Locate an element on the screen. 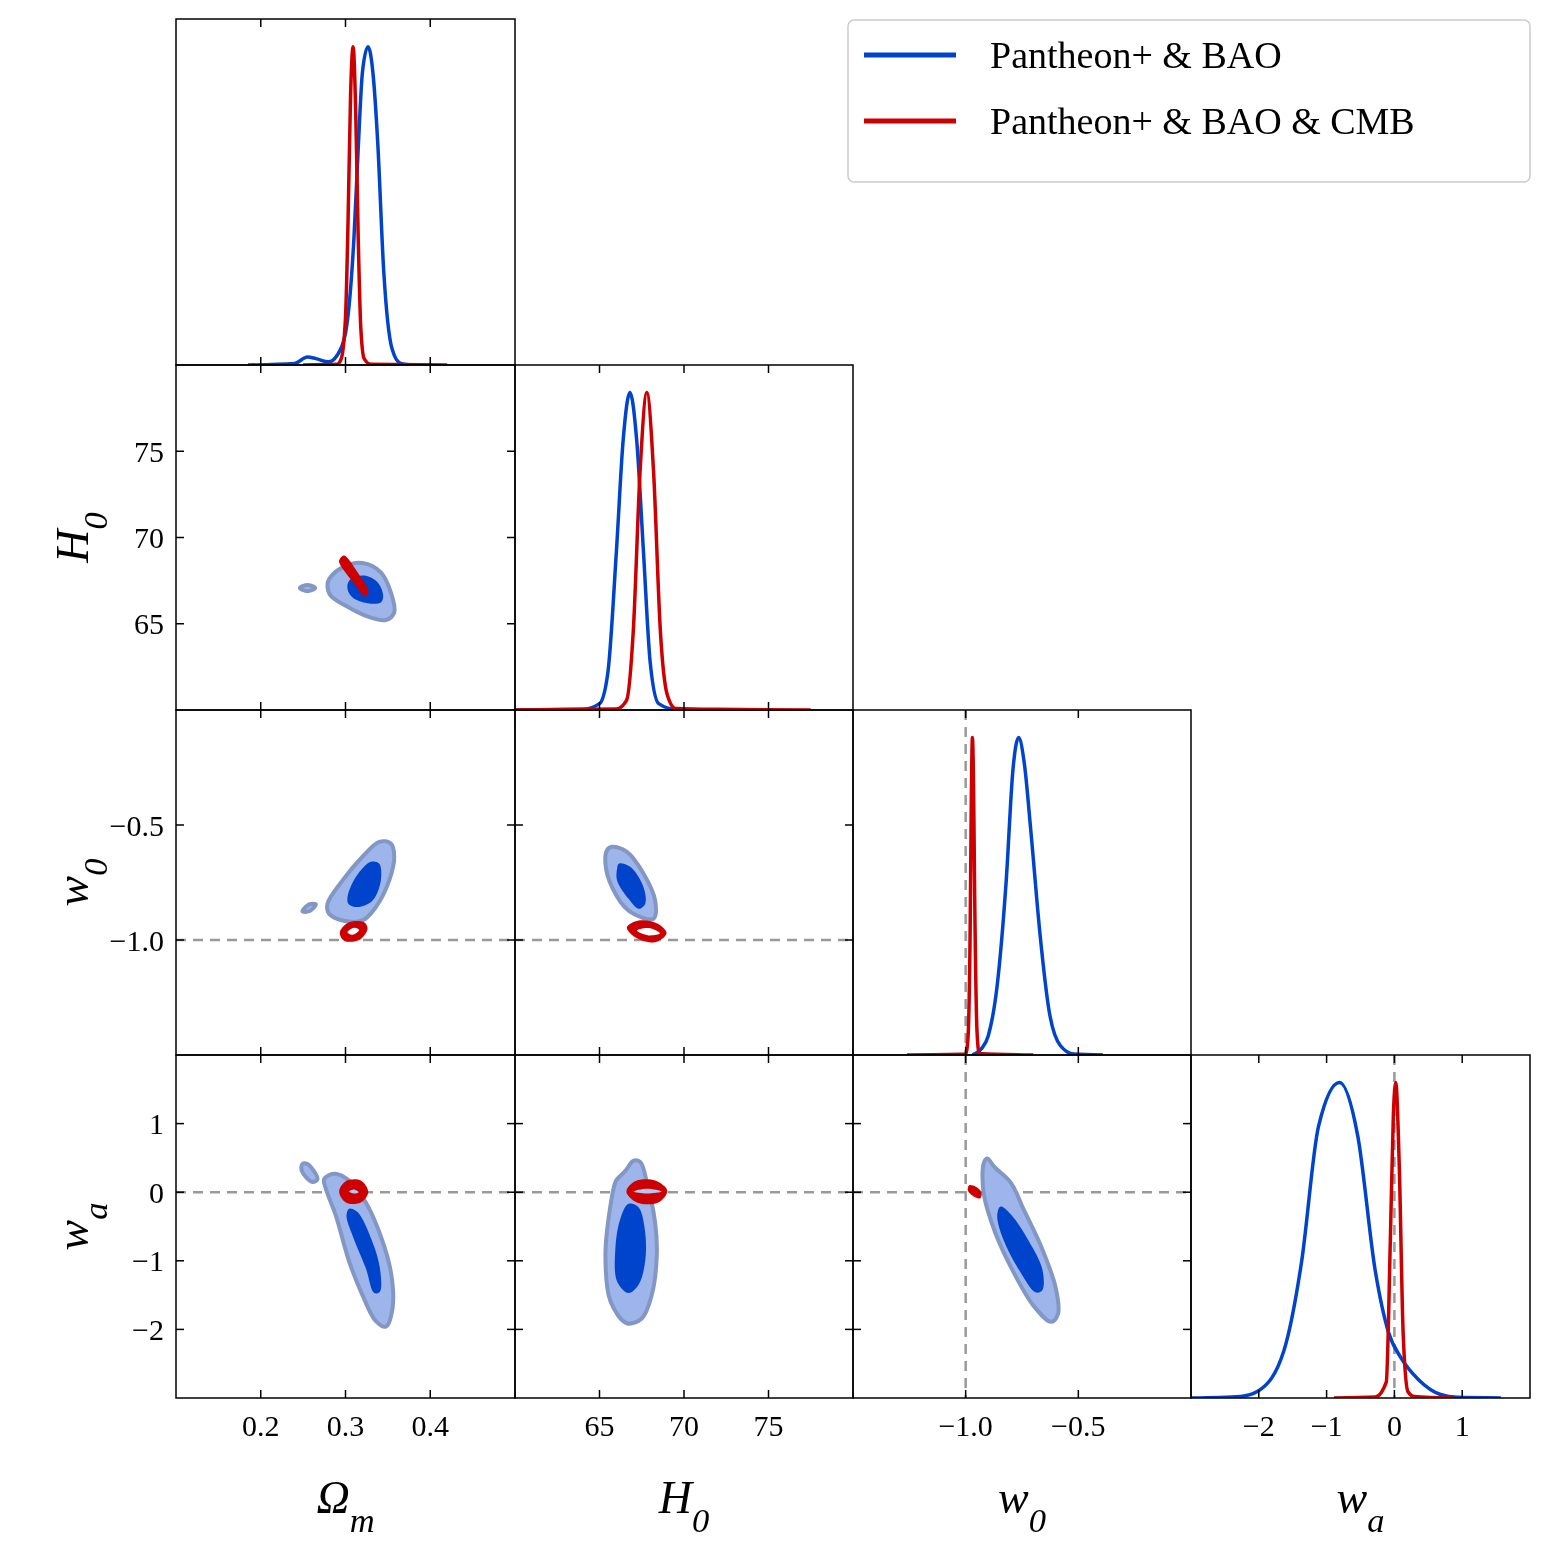  x-tick-label: −1.0 is located at coordinates (965, 1425).